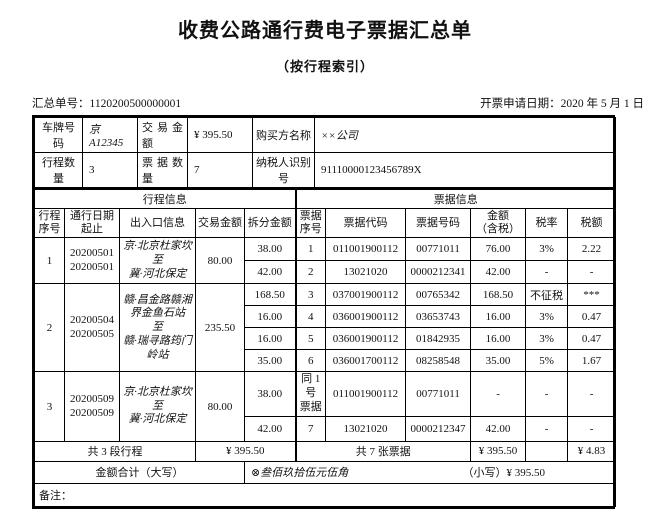 The image size is (650, 517). Describe the element at coordinates (438, 272) in the screenshot. I see `ticket-number-cell: 0000212341` at that location.